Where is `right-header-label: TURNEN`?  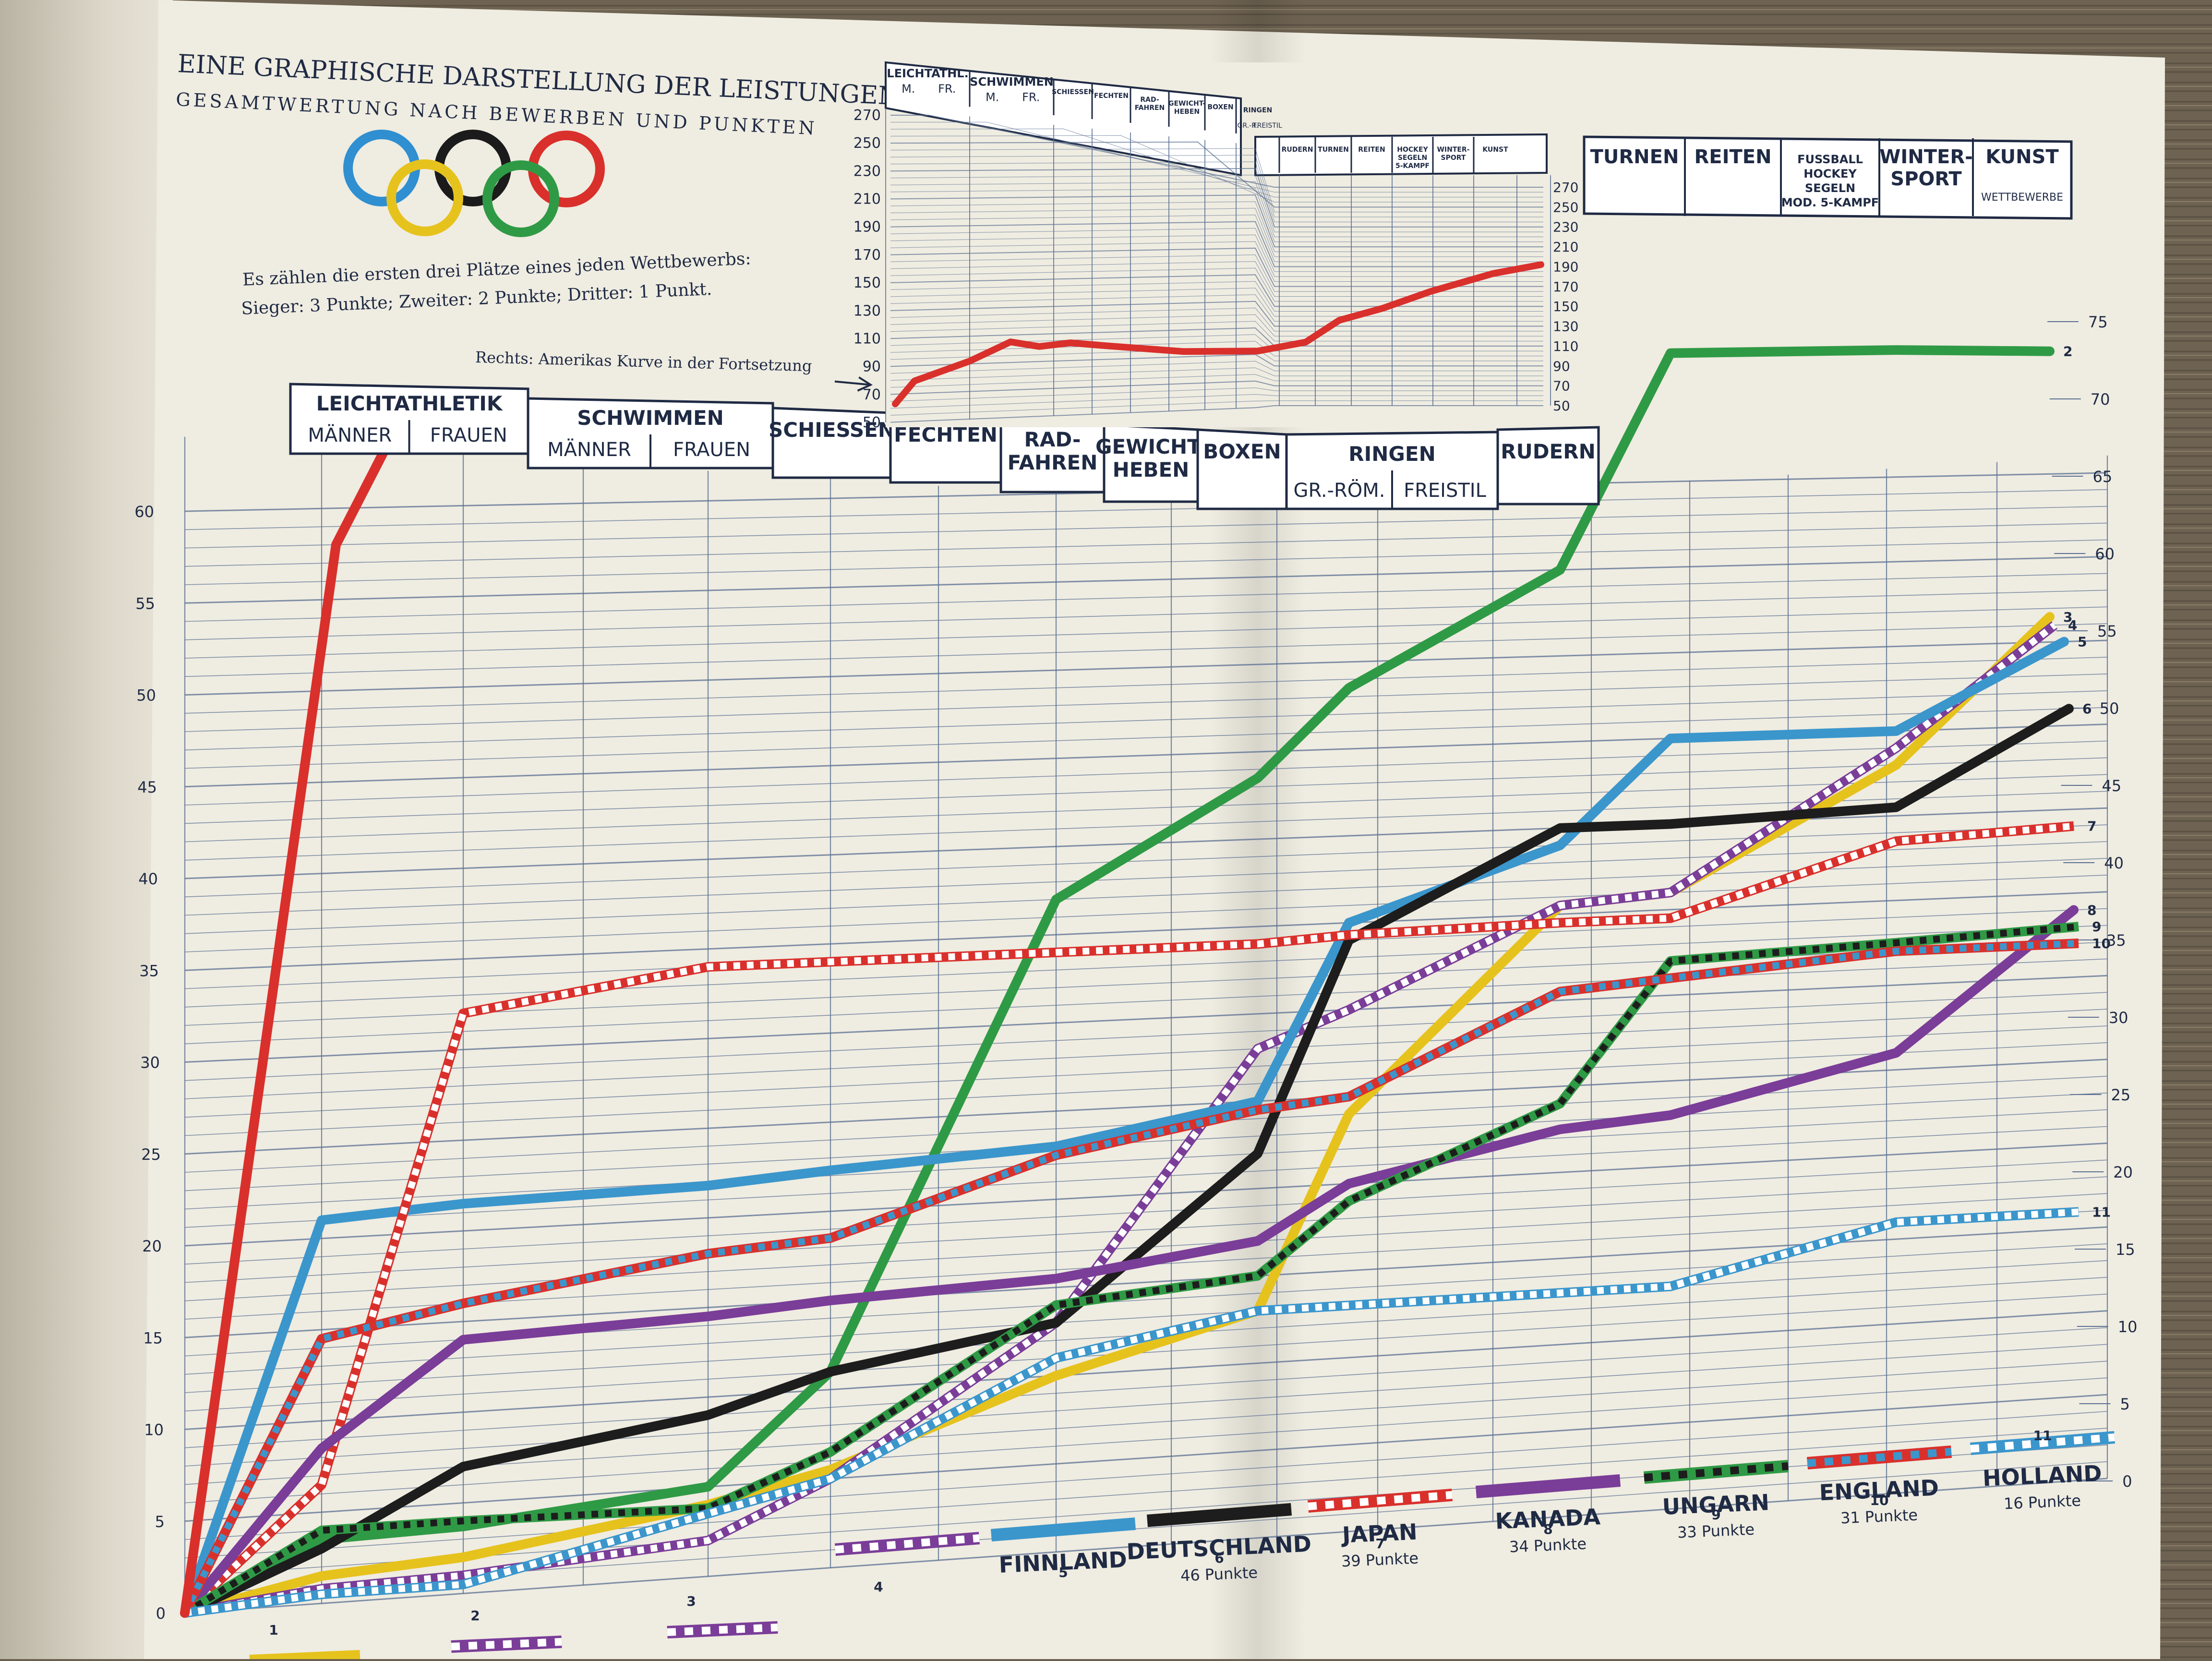 right-header-label: TURNEN is located at coordinates (1634, 157).